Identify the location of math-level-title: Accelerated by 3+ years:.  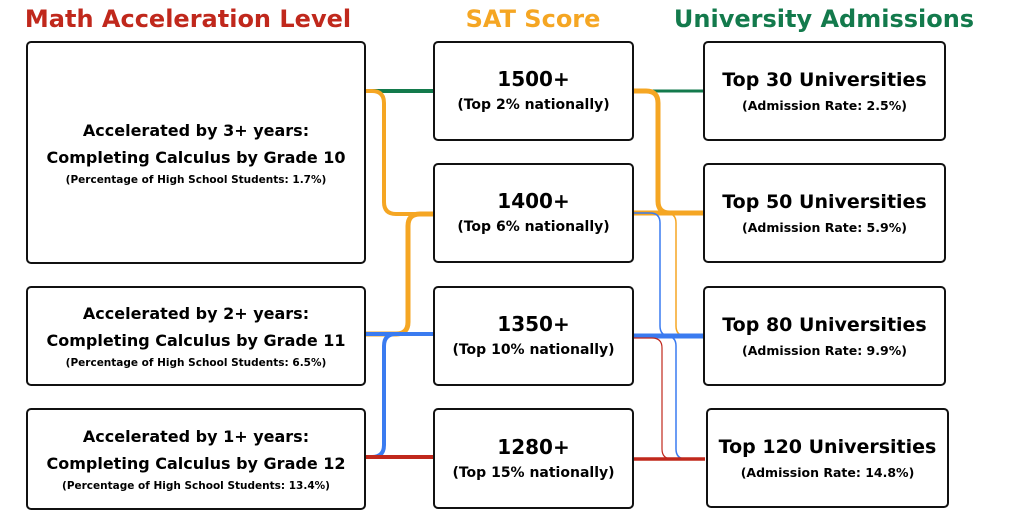
(196, 130).